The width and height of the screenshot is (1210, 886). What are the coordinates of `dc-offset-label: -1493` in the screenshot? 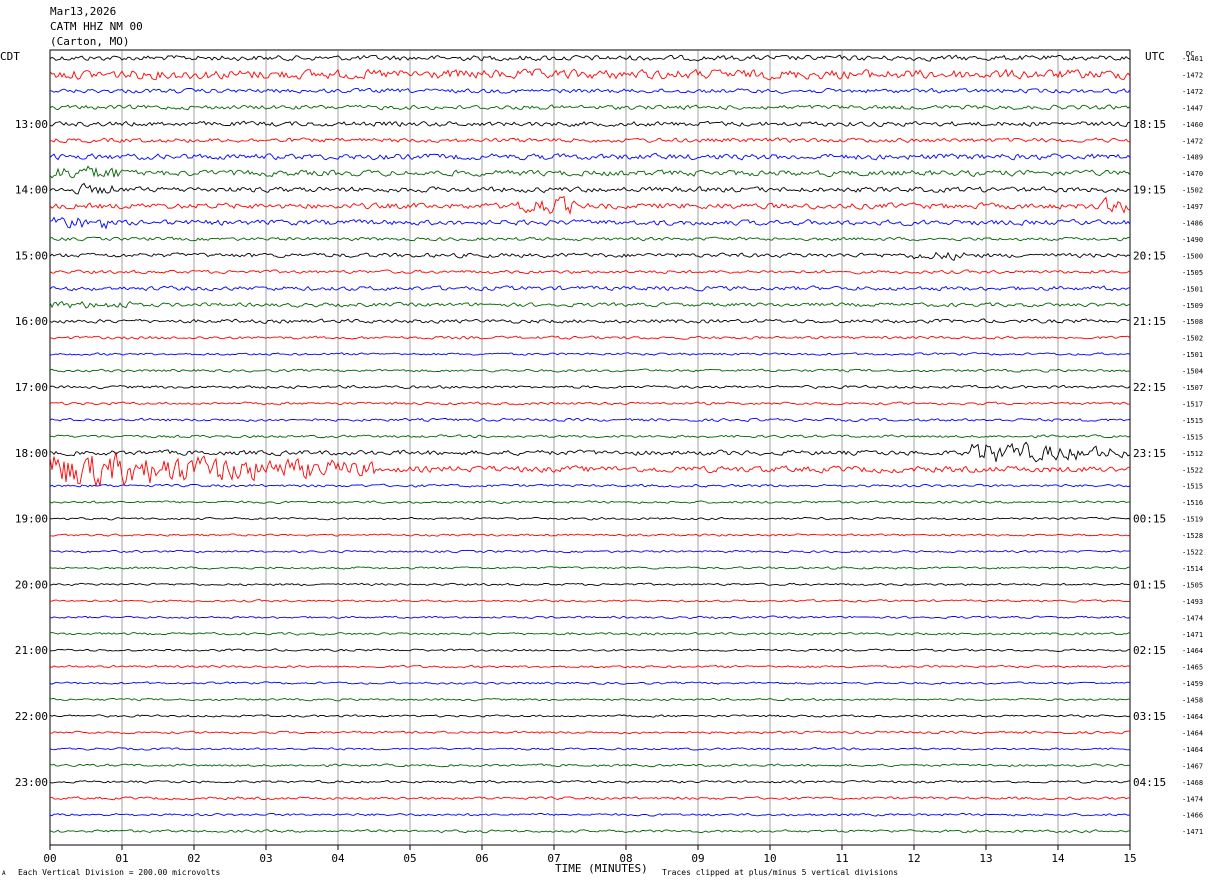 It's located at (1192, 602).